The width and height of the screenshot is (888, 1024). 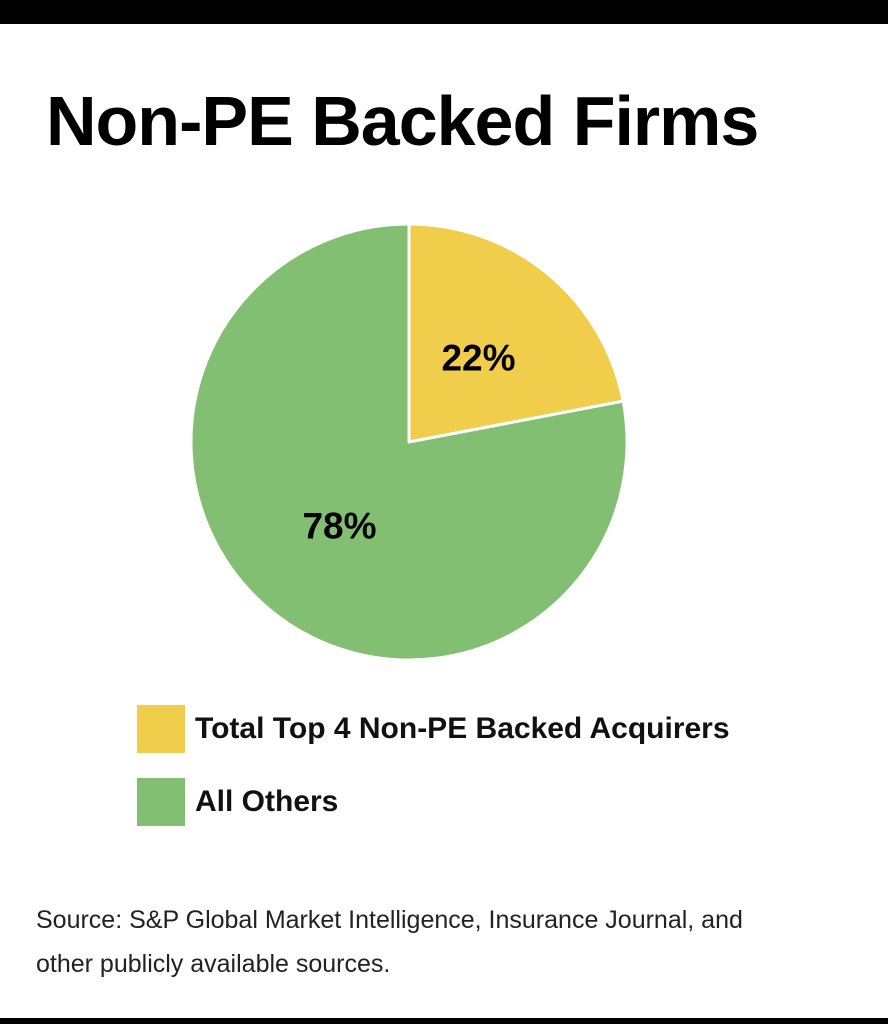 I want to click on pie-label-top4: 22%, so click(x=478, y=358).